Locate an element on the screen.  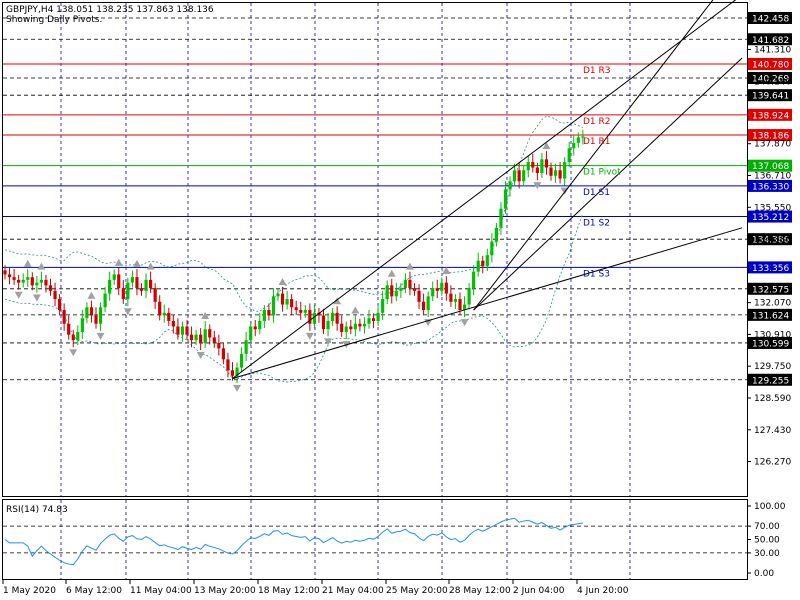
y-tick-label: 128.590 is located at coordinates (772, 399).